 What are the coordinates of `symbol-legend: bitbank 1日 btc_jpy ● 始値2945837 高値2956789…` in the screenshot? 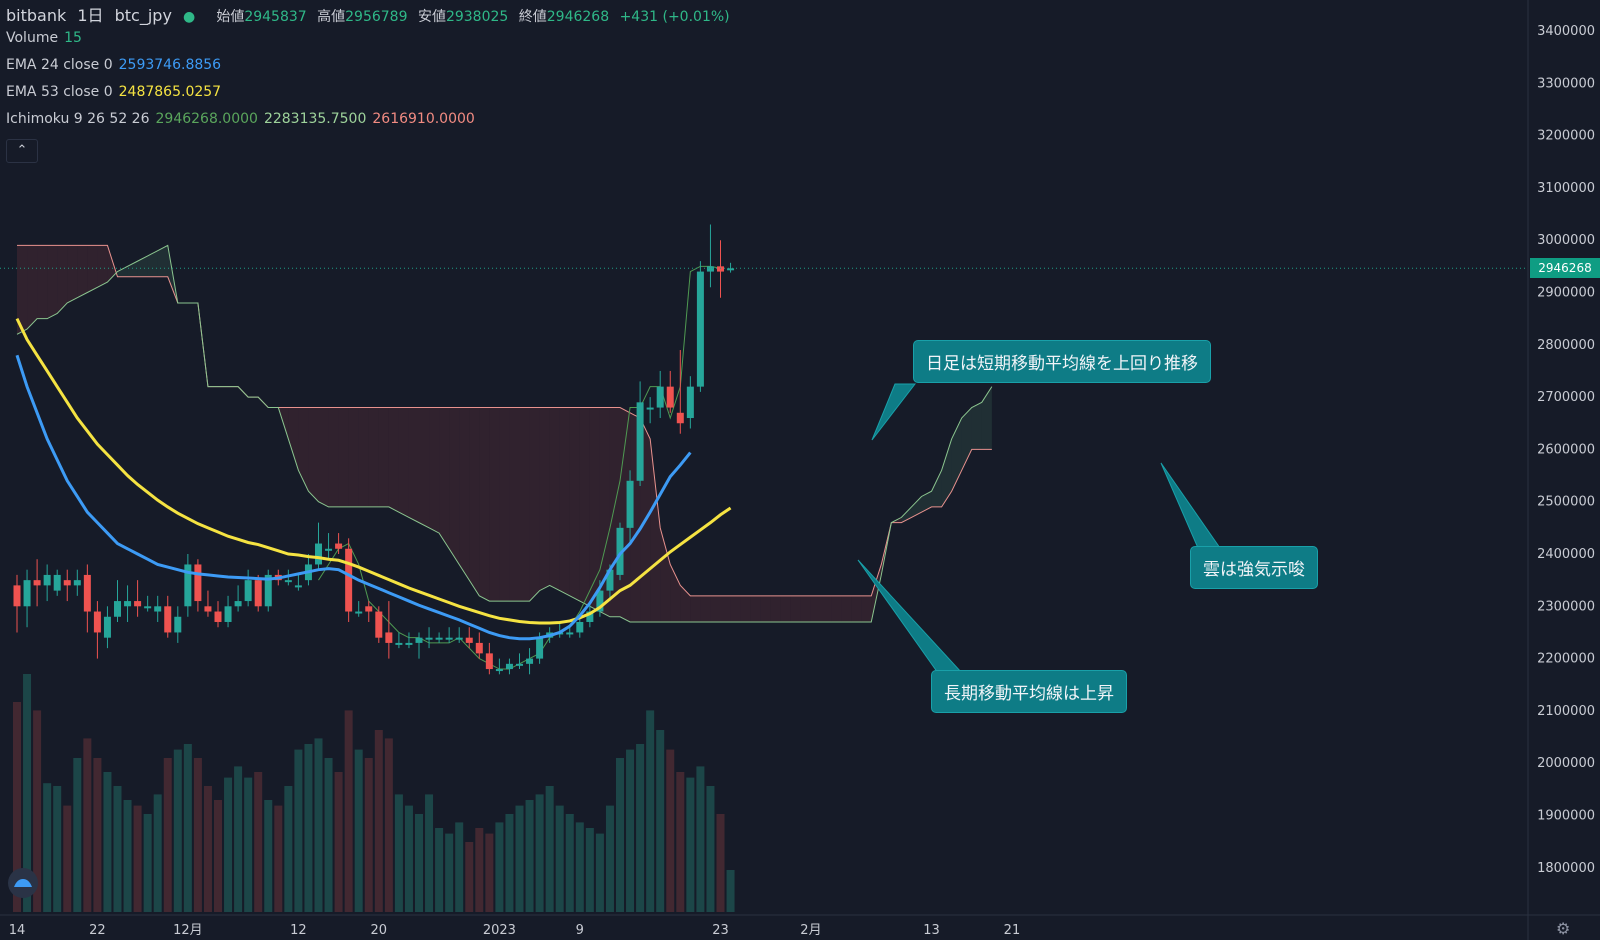 It's located at (374, 14).